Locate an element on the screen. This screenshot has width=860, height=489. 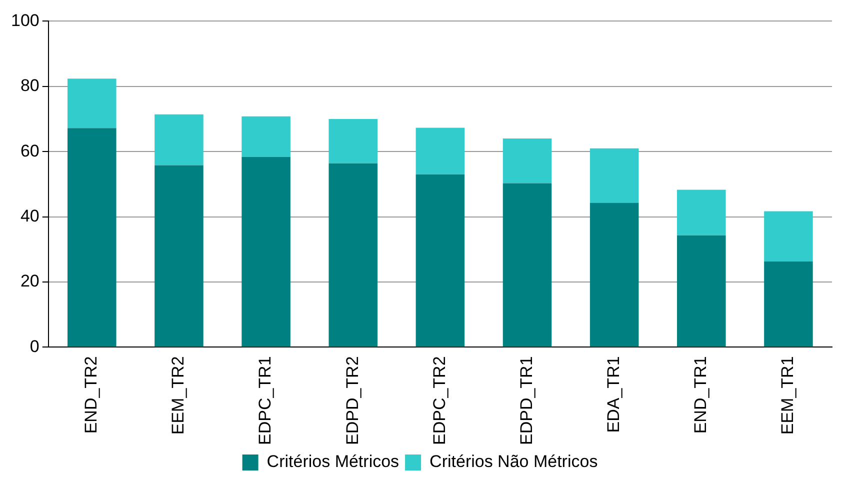
x-tick-label: EDPD_TR1 is located at coordinates (526, 401).